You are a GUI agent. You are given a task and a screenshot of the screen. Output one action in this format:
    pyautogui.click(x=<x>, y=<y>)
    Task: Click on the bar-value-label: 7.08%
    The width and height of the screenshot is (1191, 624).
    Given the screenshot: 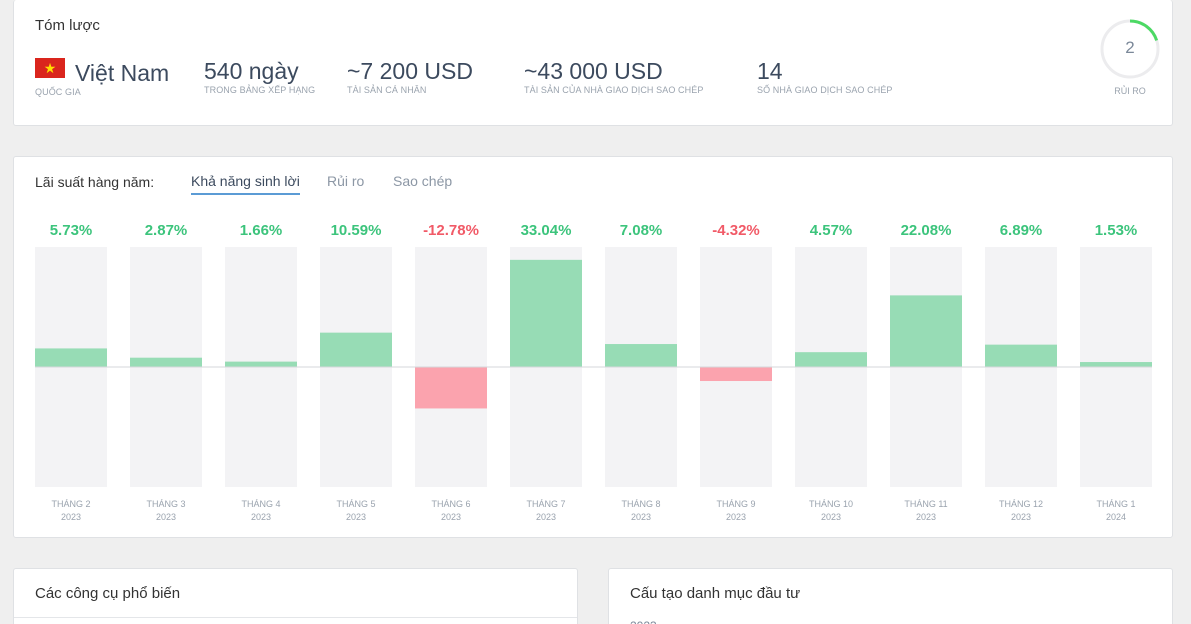 What is the action you would take?
    pyautogui.click(x=641, y=230)
    